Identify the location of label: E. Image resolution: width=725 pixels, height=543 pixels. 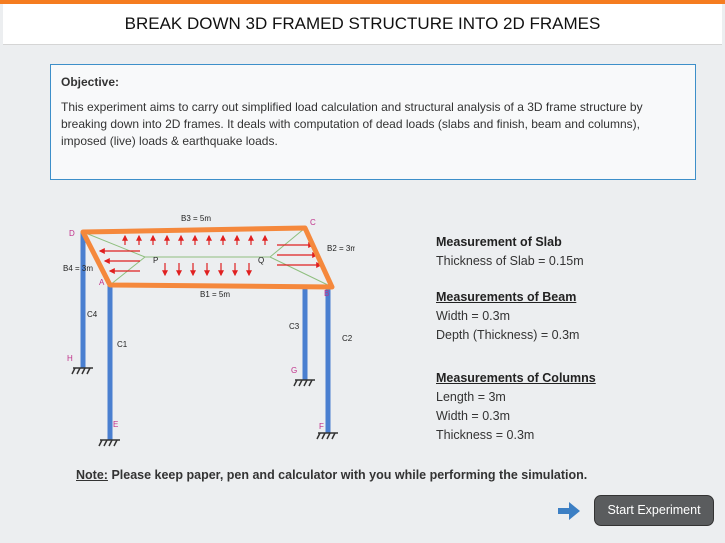
(115, 424).